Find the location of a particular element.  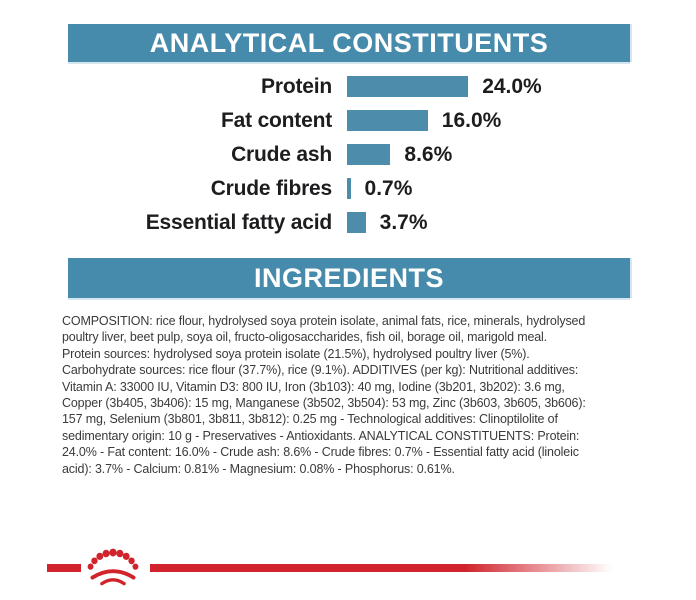

chart-row: Essential fatty acid 3.7% is located at coordinates (302, 222).